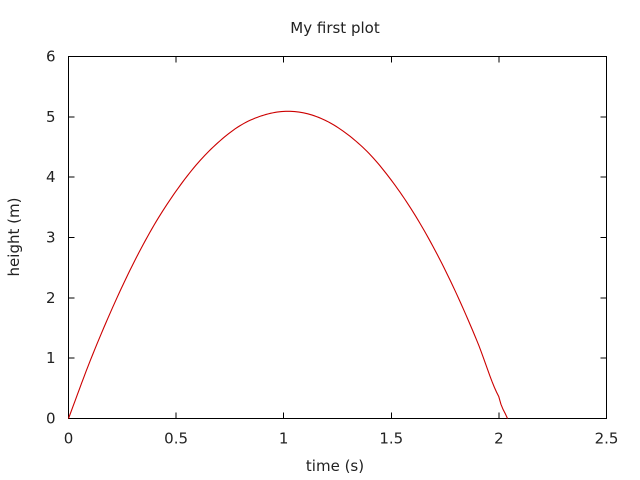 Image resolution: width=640 pixels, height=480 pixels. Describe the element at coordinates (284, 439) in the screenshot. I see `x-tick-label: 1` at that location.